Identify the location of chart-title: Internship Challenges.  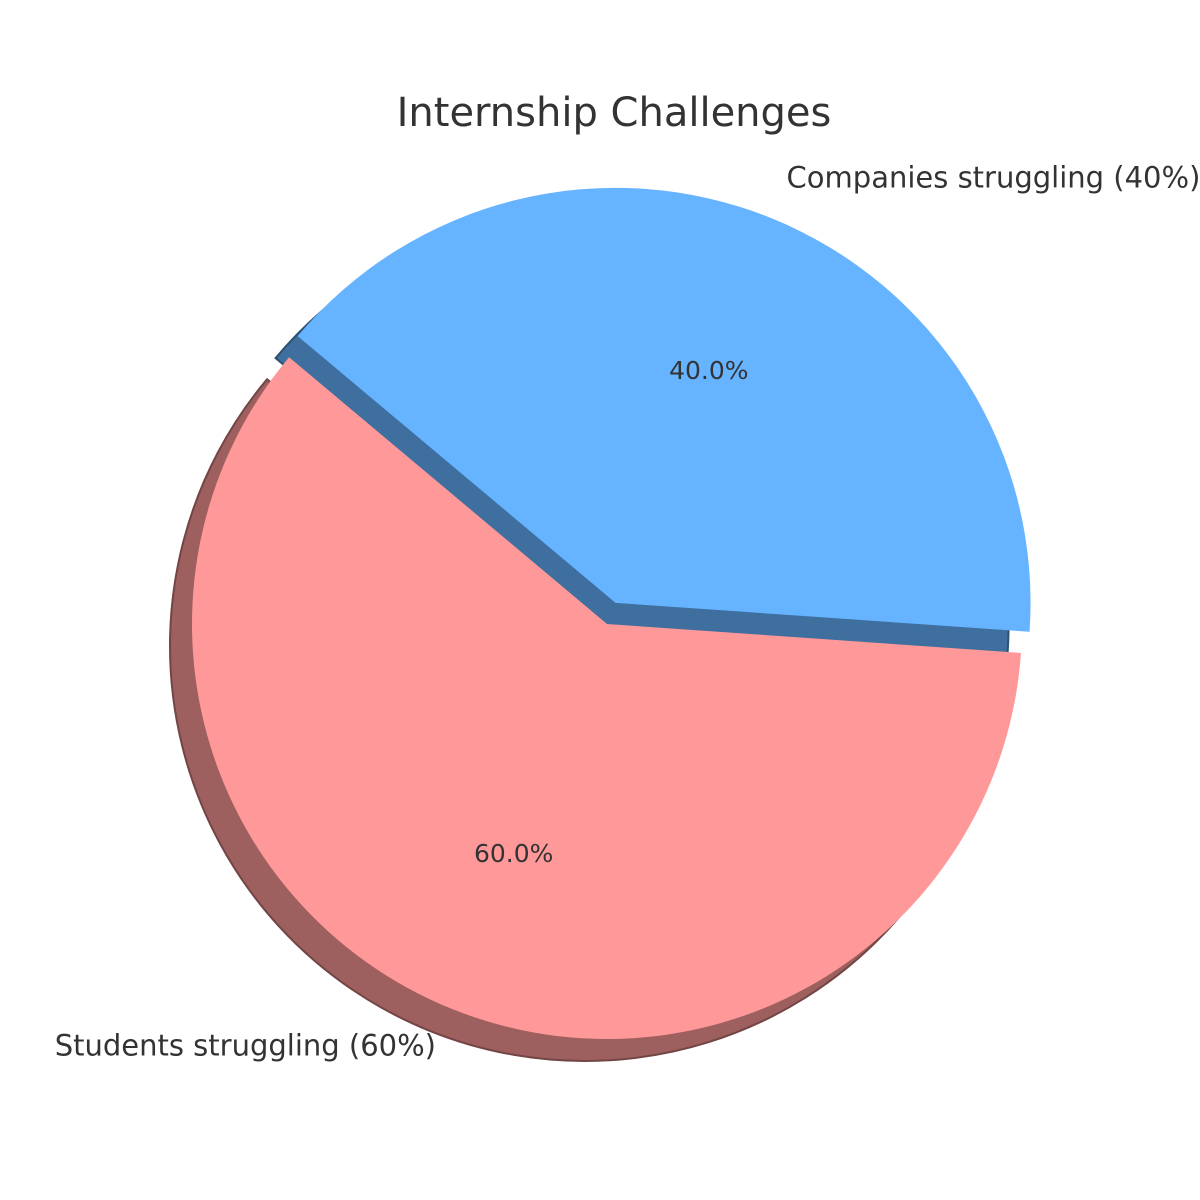
(614, 113).